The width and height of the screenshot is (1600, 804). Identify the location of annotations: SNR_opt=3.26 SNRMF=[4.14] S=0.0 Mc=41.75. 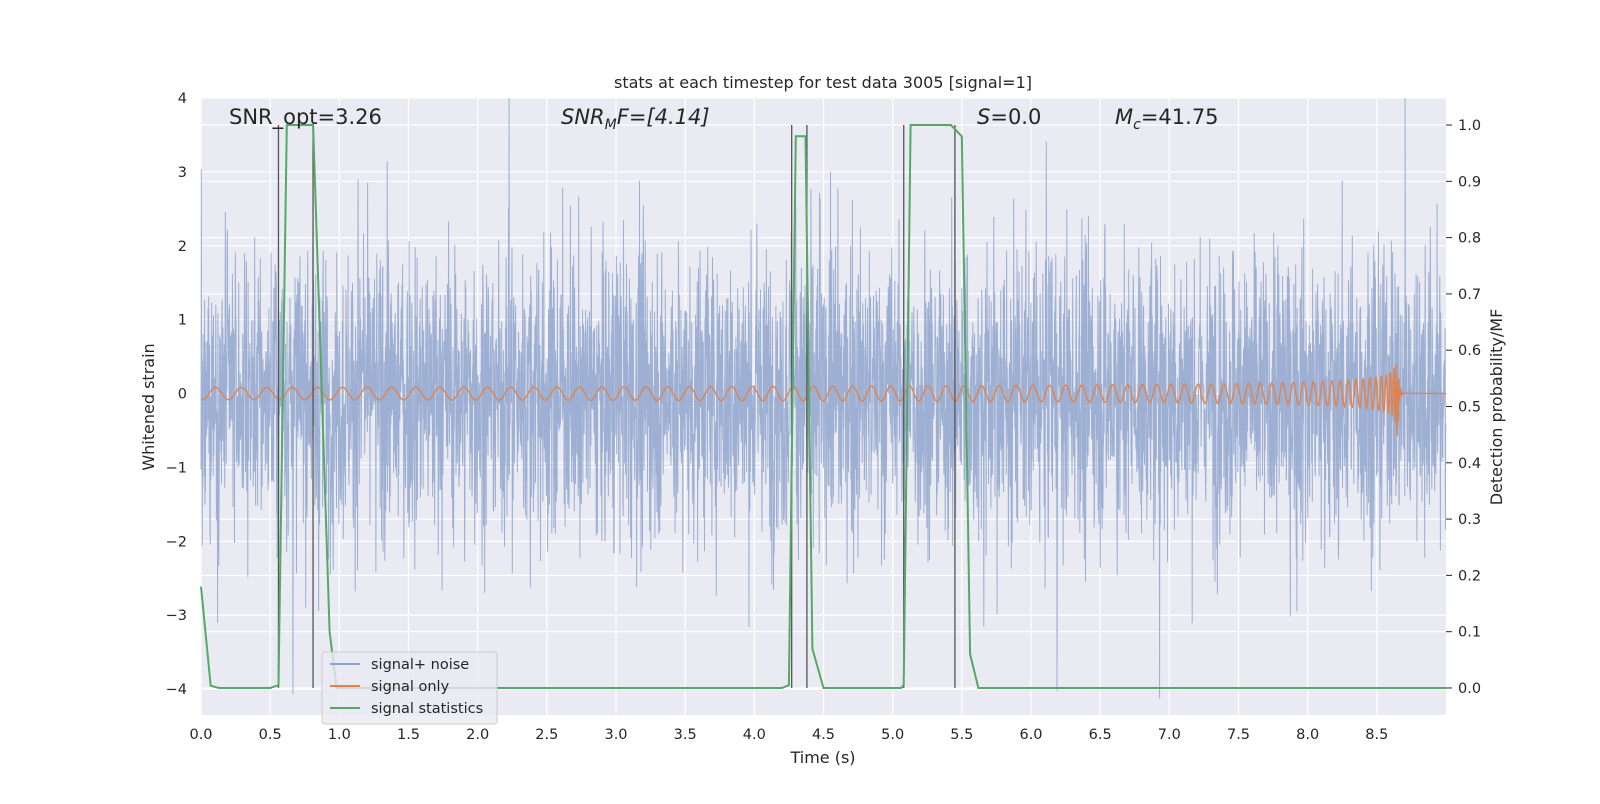
(724, 119).